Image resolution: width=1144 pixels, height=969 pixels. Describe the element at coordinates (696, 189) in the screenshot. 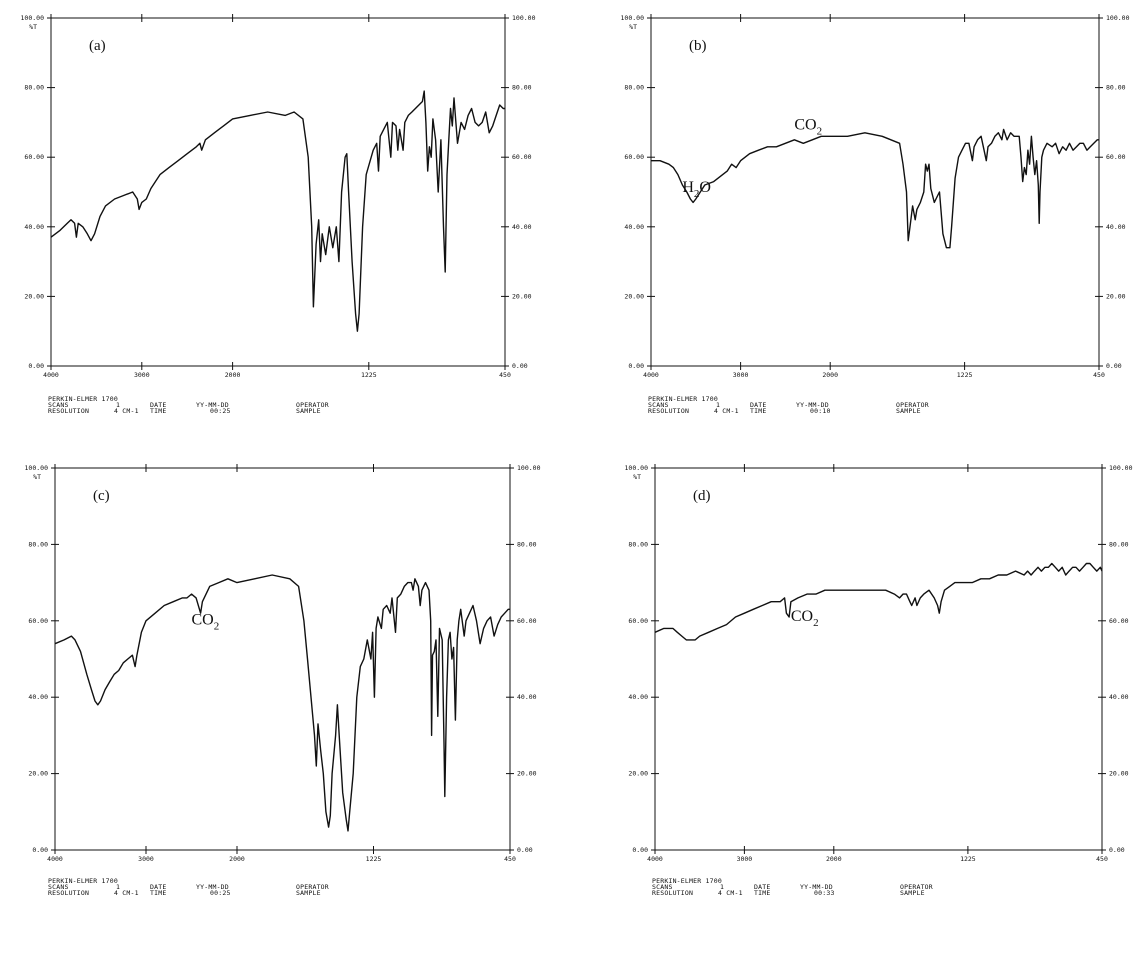

I see `annotation-h2o: H2O` at that location.